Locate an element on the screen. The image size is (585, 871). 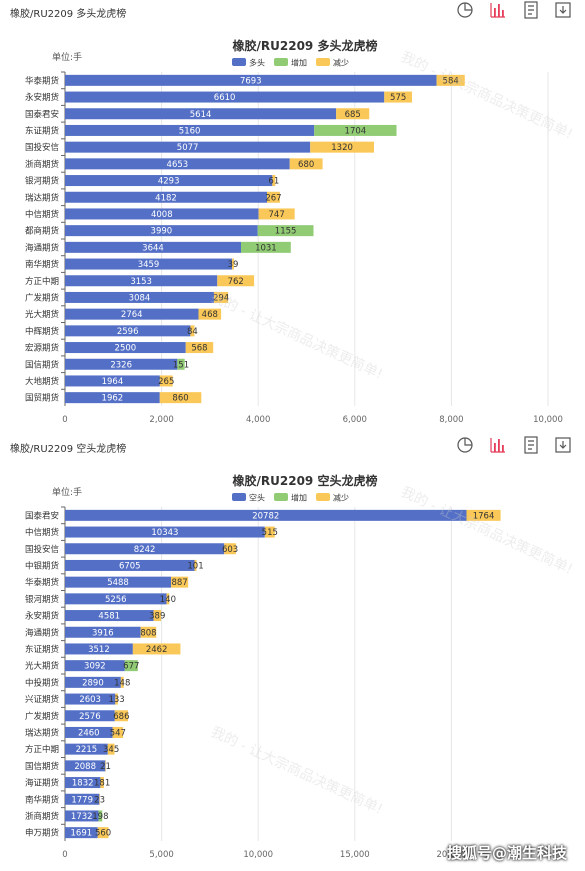
bar-value-label: 151 is located at coordinates (181, 365).